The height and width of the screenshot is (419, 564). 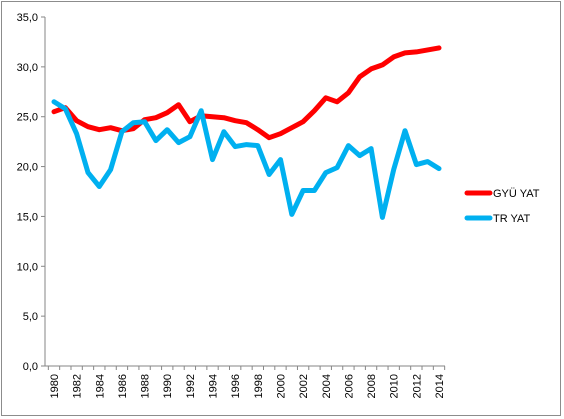 I want to click on x-tick-label: 1982, so click(x=78, y=386).